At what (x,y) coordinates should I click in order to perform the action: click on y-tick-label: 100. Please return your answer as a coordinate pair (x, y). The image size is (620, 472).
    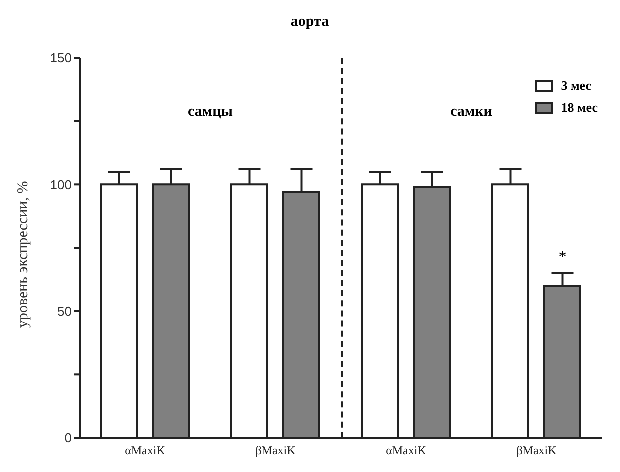
    Looking at the image, I should click on (61, 184).